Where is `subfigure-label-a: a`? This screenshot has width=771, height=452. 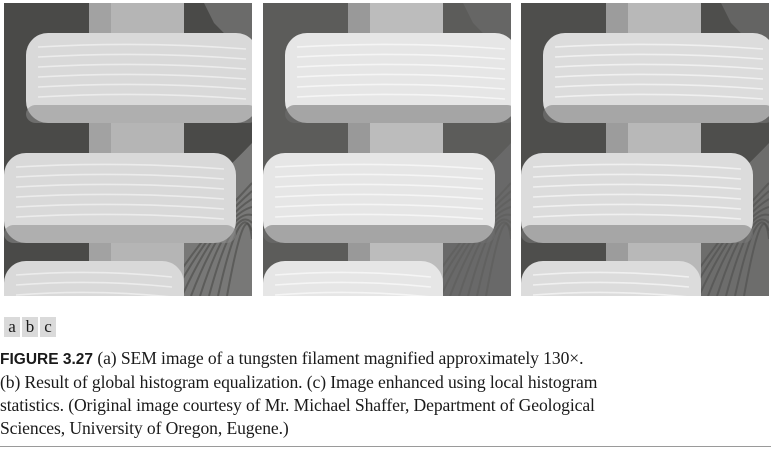
subfigure-label-a: a is located at coordinates (12, 327).